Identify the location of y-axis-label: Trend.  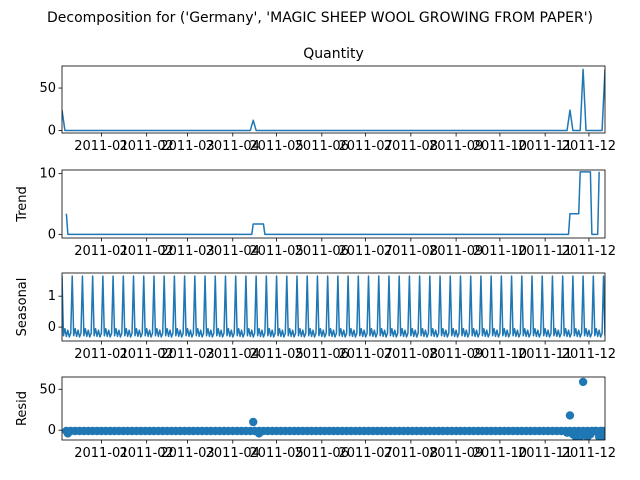
(22, 204).